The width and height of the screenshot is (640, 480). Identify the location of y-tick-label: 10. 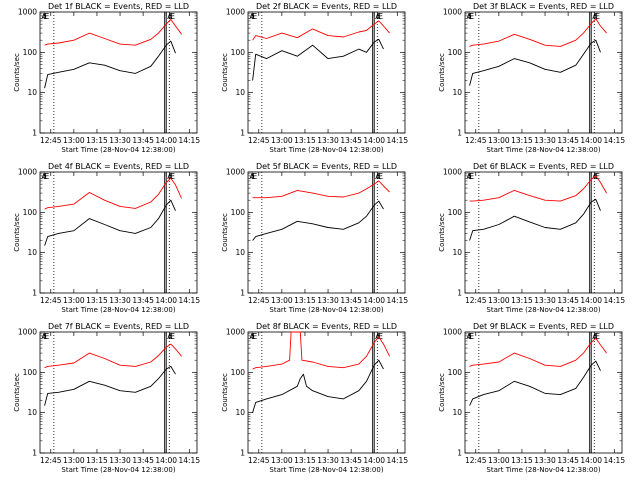
(32, 92).